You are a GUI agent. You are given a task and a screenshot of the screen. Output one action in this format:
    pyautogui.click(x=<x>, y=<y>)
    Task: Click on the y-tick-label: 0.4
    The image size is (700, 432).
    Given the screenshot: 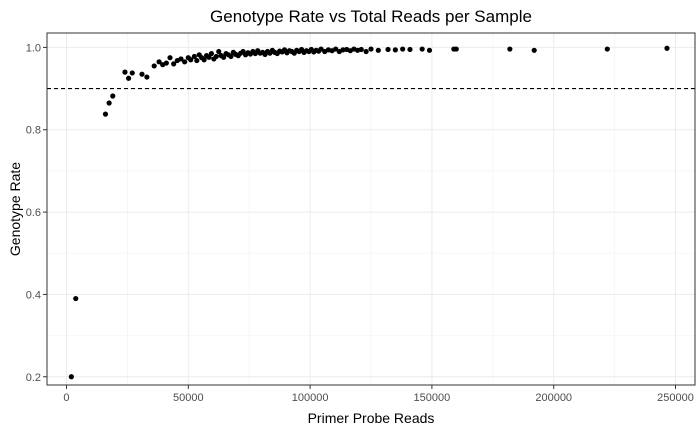 What is the action you would take?
    pyautogui.click(x=33, y=295)
    